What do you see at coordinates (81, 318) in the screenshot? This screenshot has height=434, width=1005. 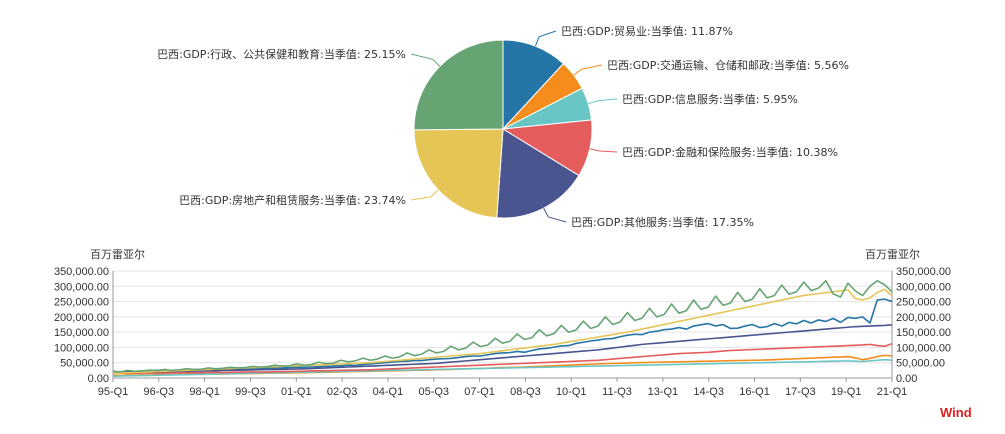 I see `y-tick-left: 200,000.00` at bounding box center [81, 318].